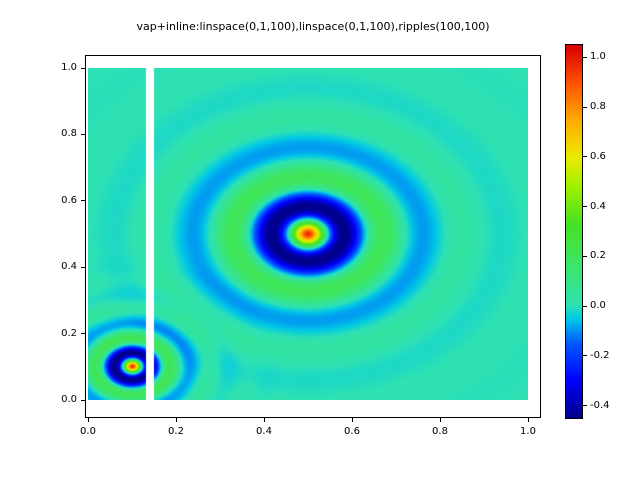 The width and height of the screenshot is (640, 480). Describe the element at coordinates (598, 57) in the screenshot. I see `colorbar-tick-label: 1.0` at that location.